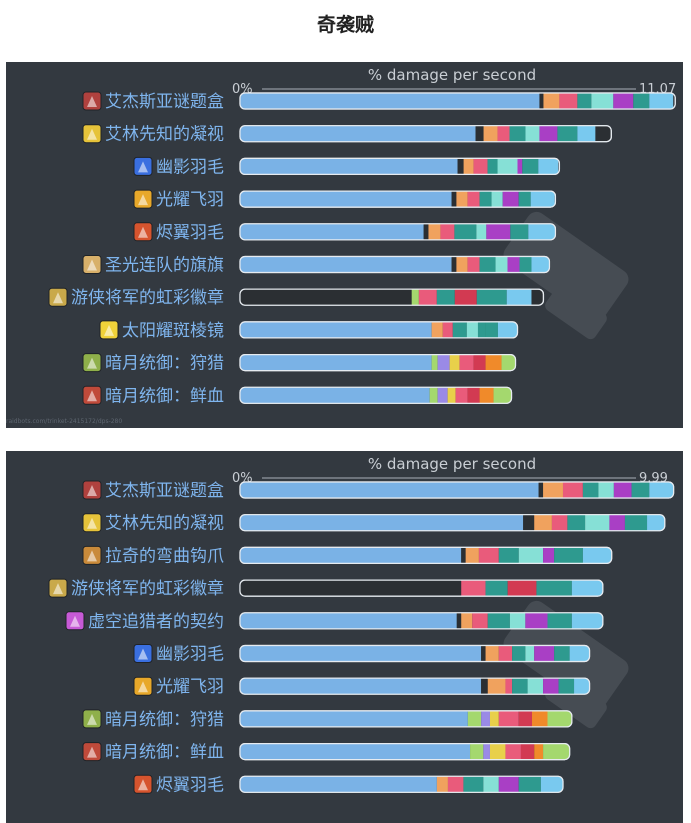  Describe the element at coordinates (190, 687) in the screenshot. I see `bar-label: 光耀飞羽` at that location.